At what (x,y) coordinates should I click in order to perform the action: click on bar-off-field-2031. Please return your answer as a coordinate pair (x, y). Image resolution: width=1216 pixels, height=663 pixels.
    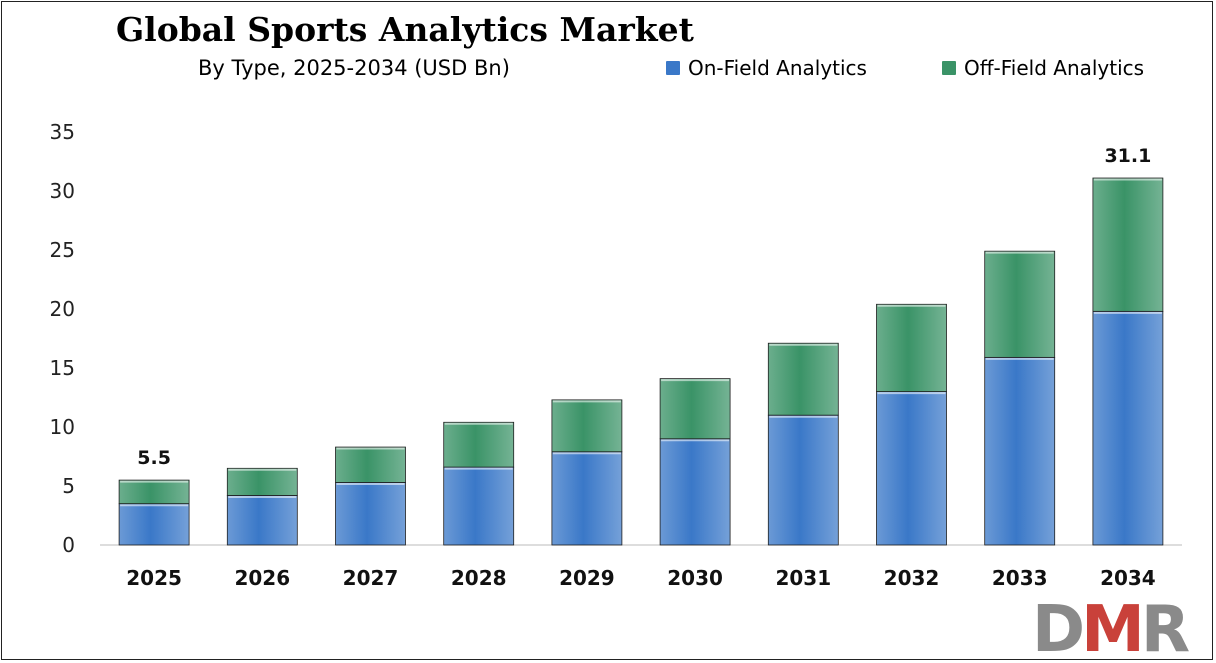
    Looking at the image, I should click on (803, 379).